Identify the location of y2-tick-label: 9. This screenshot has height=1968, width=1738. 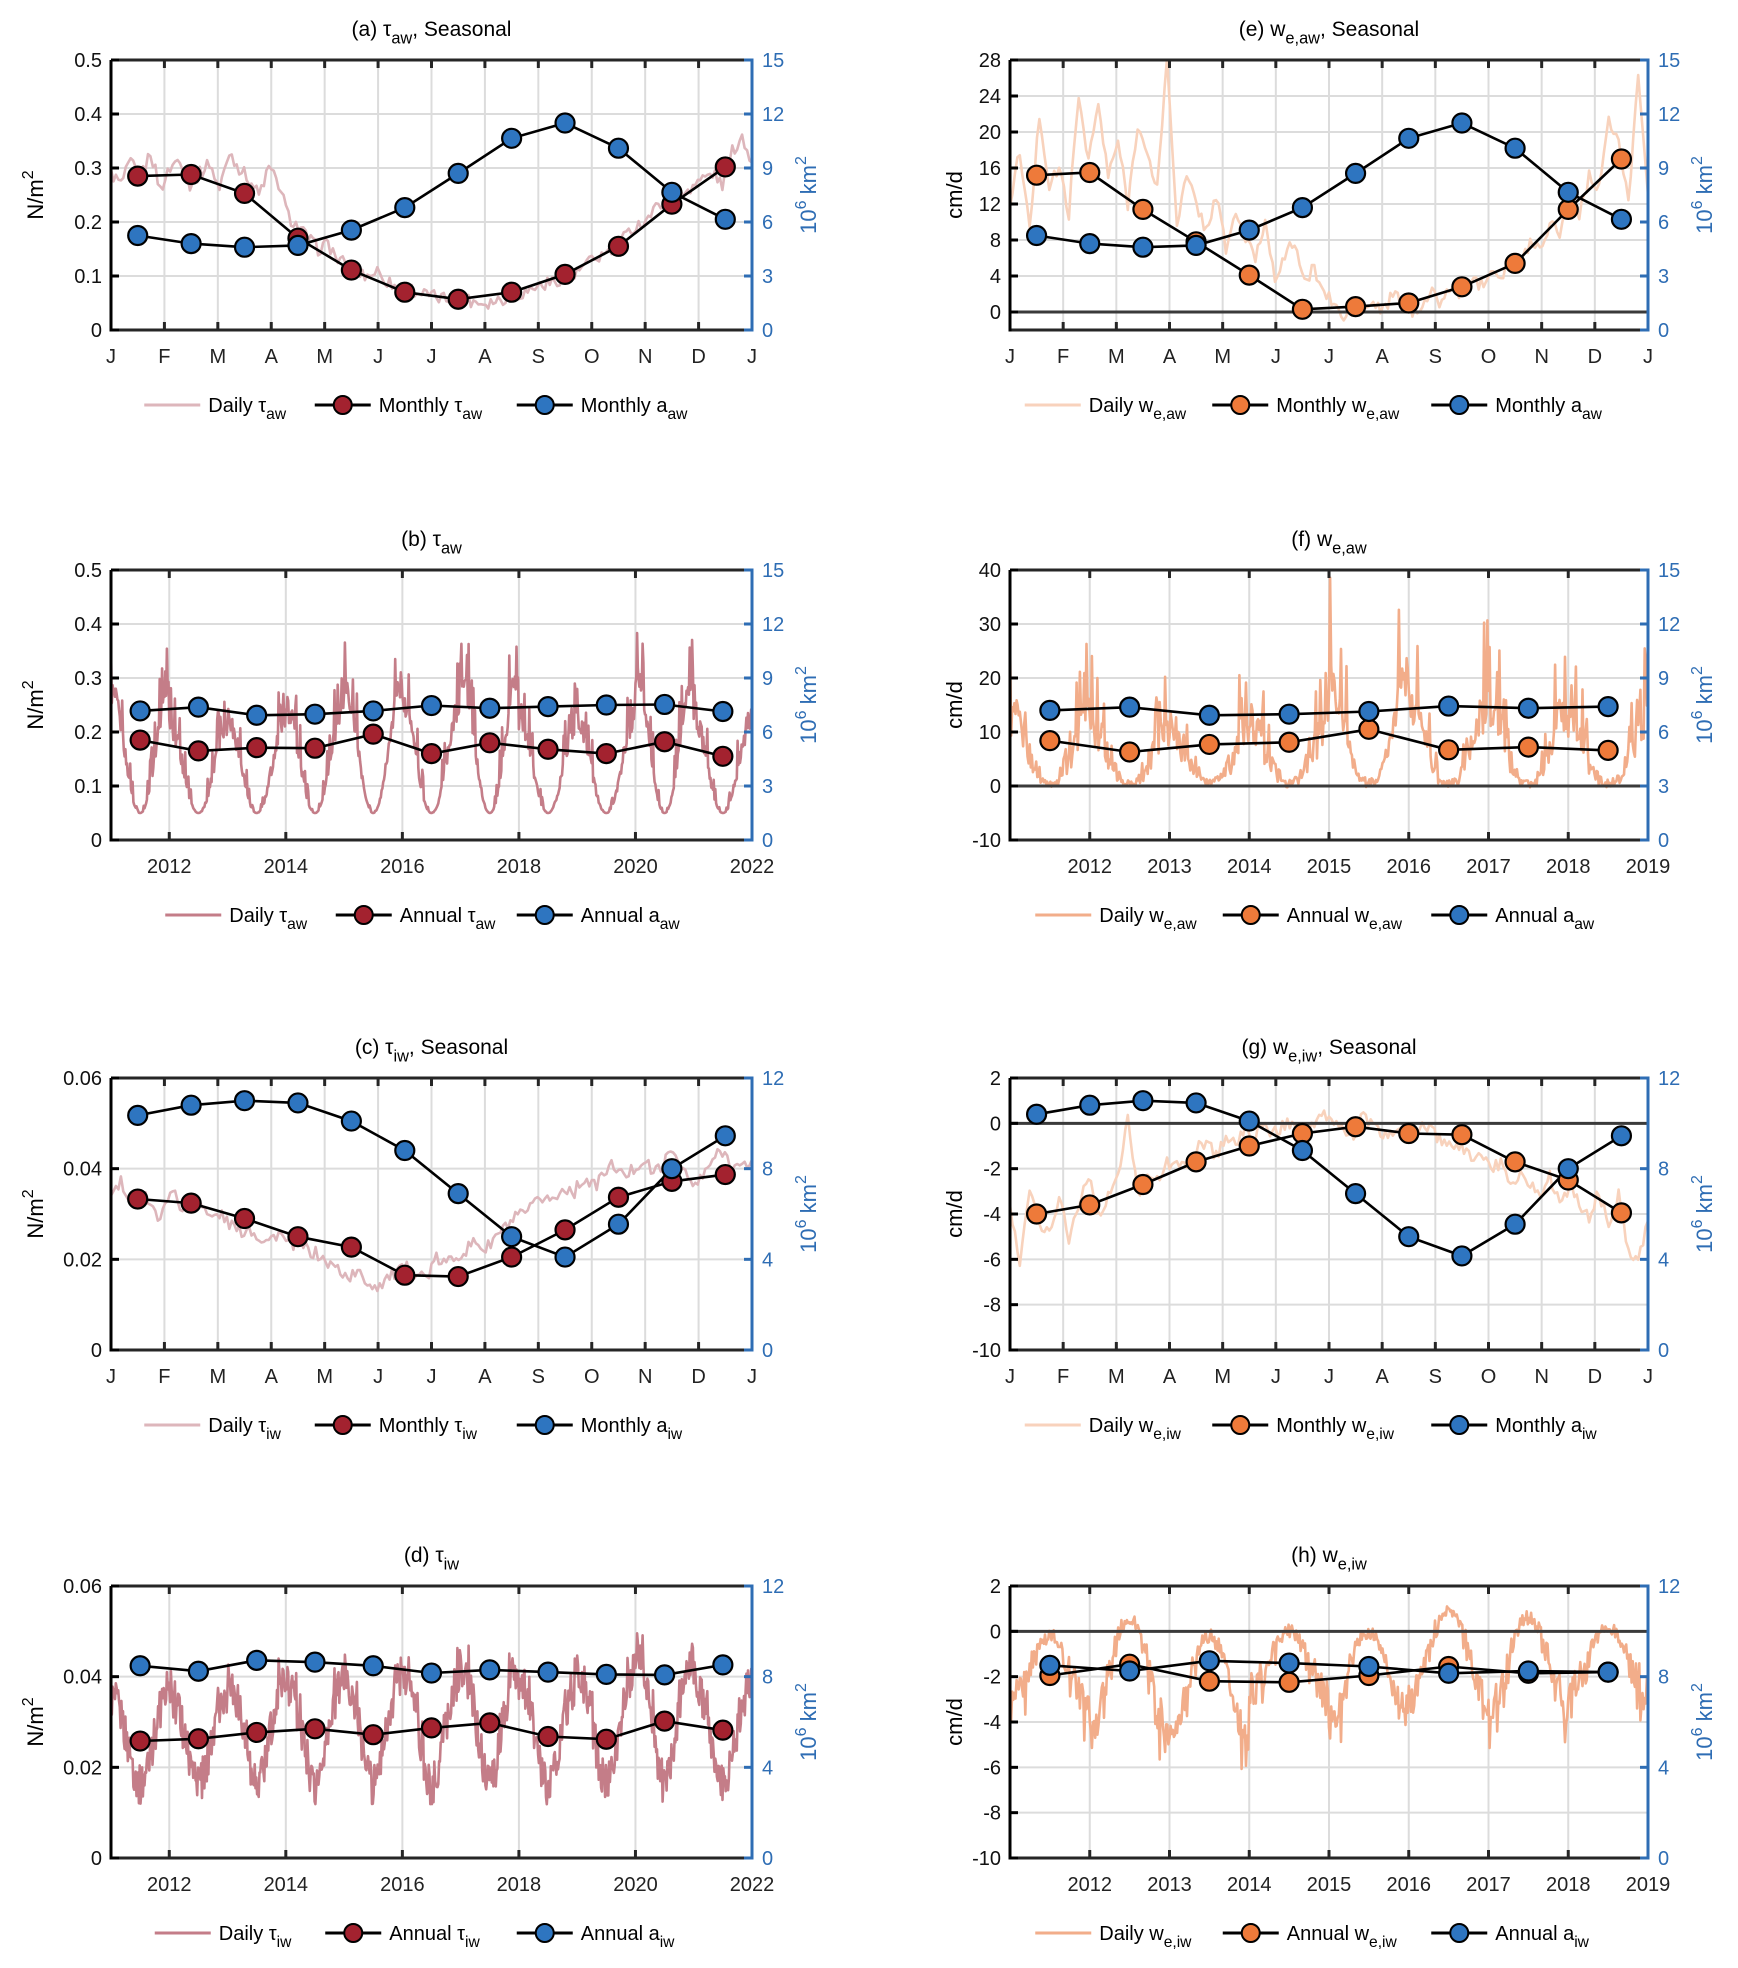
(767, 679).